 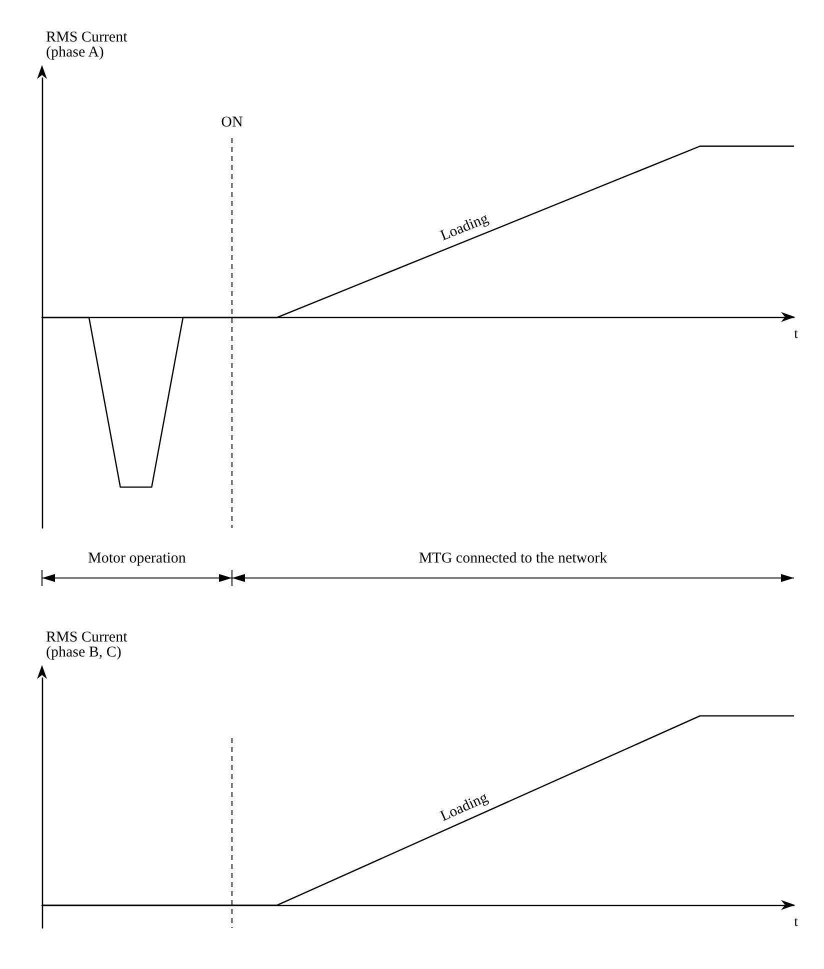 What do you see at coordinates (87, 45) in the screenshot?
I see `y-axis-title: RMS Current (phase A)` at bounding box center [87, 45].